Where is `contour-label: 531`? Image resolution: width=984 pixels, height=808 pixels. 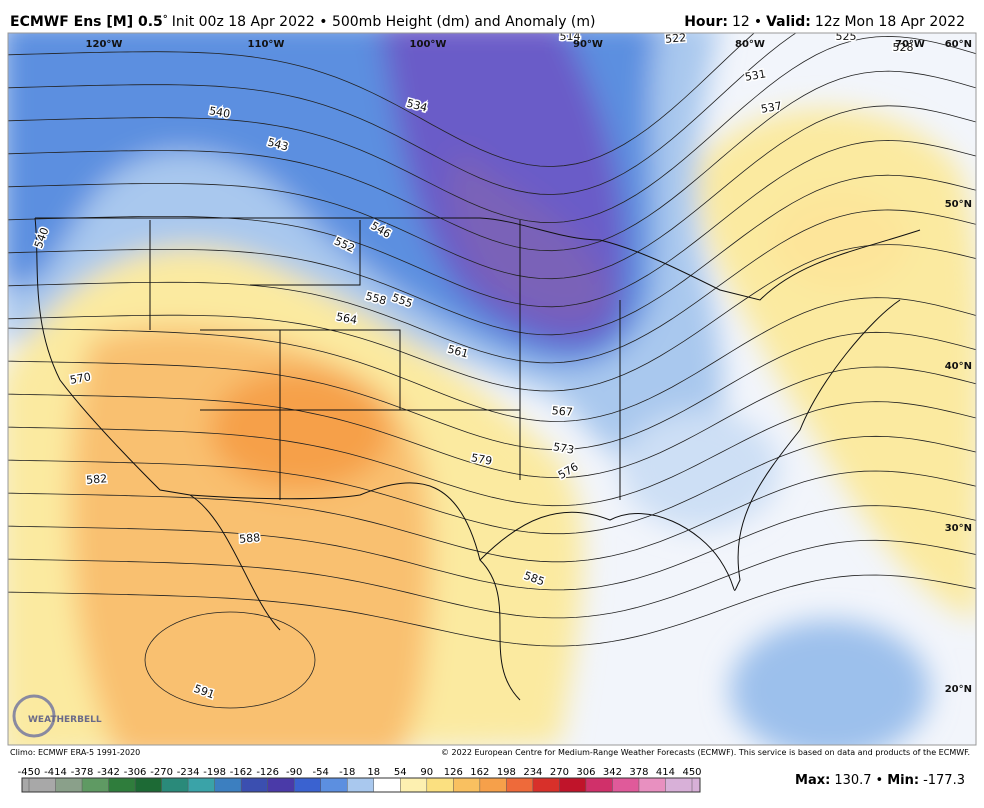 contour-label: 531 is located at coordinates (755, 75).